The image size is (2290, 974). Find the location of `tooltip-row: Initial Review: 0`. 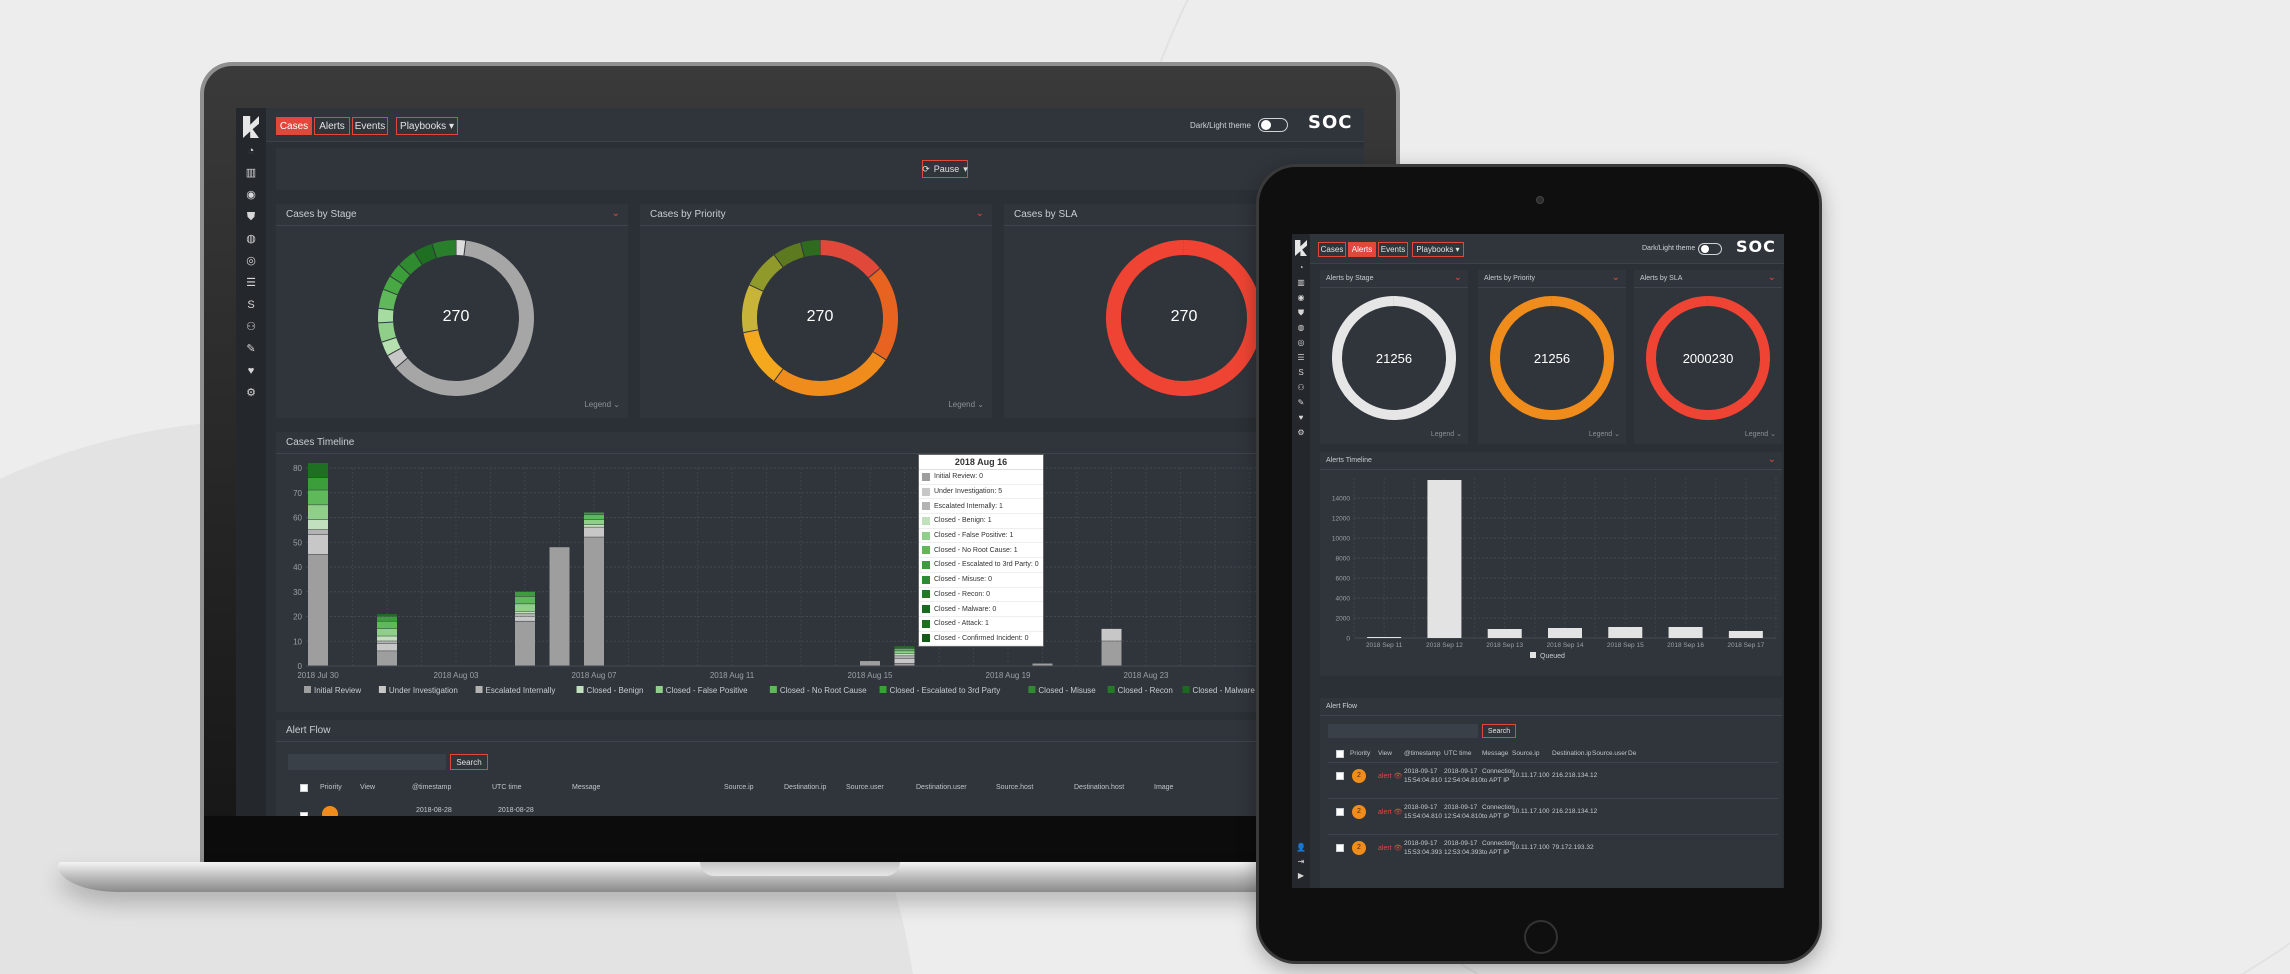

tooltip-row: Initial Review: 0 is located at coordinates (981, 477).